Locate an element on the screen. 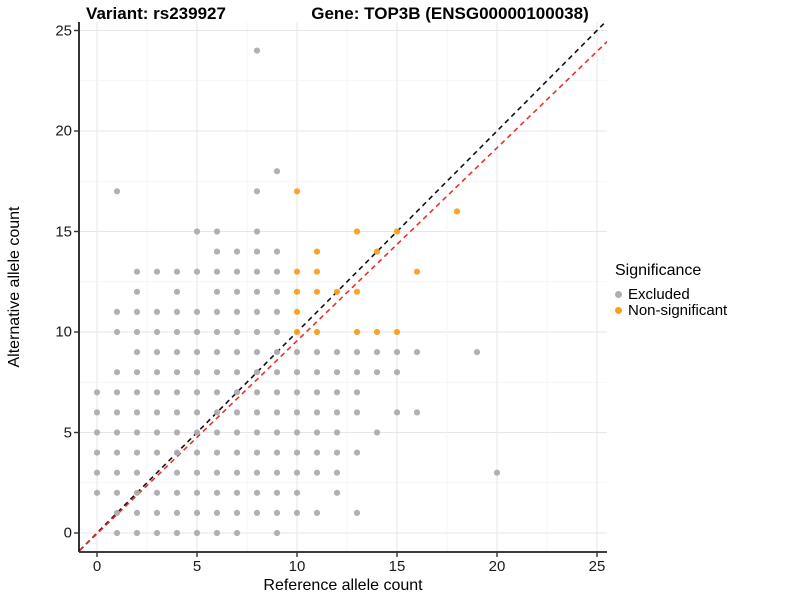  plot-title-variant: Variant: rs239927 is located at coordinates (156, 13).